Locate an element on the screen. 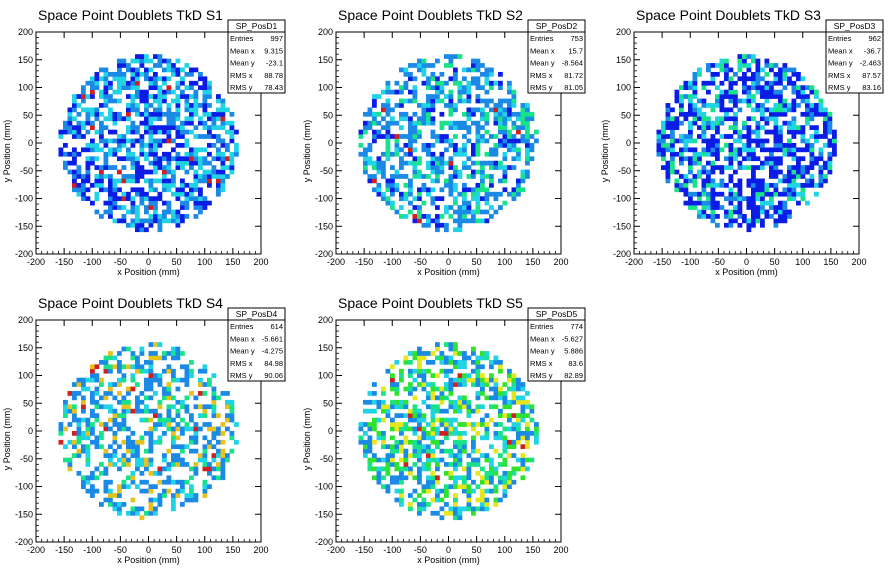 Image resolution: width=896 pixels, height=579 pixels. stats-value: 90.06 is located at coordinates (273, 375).